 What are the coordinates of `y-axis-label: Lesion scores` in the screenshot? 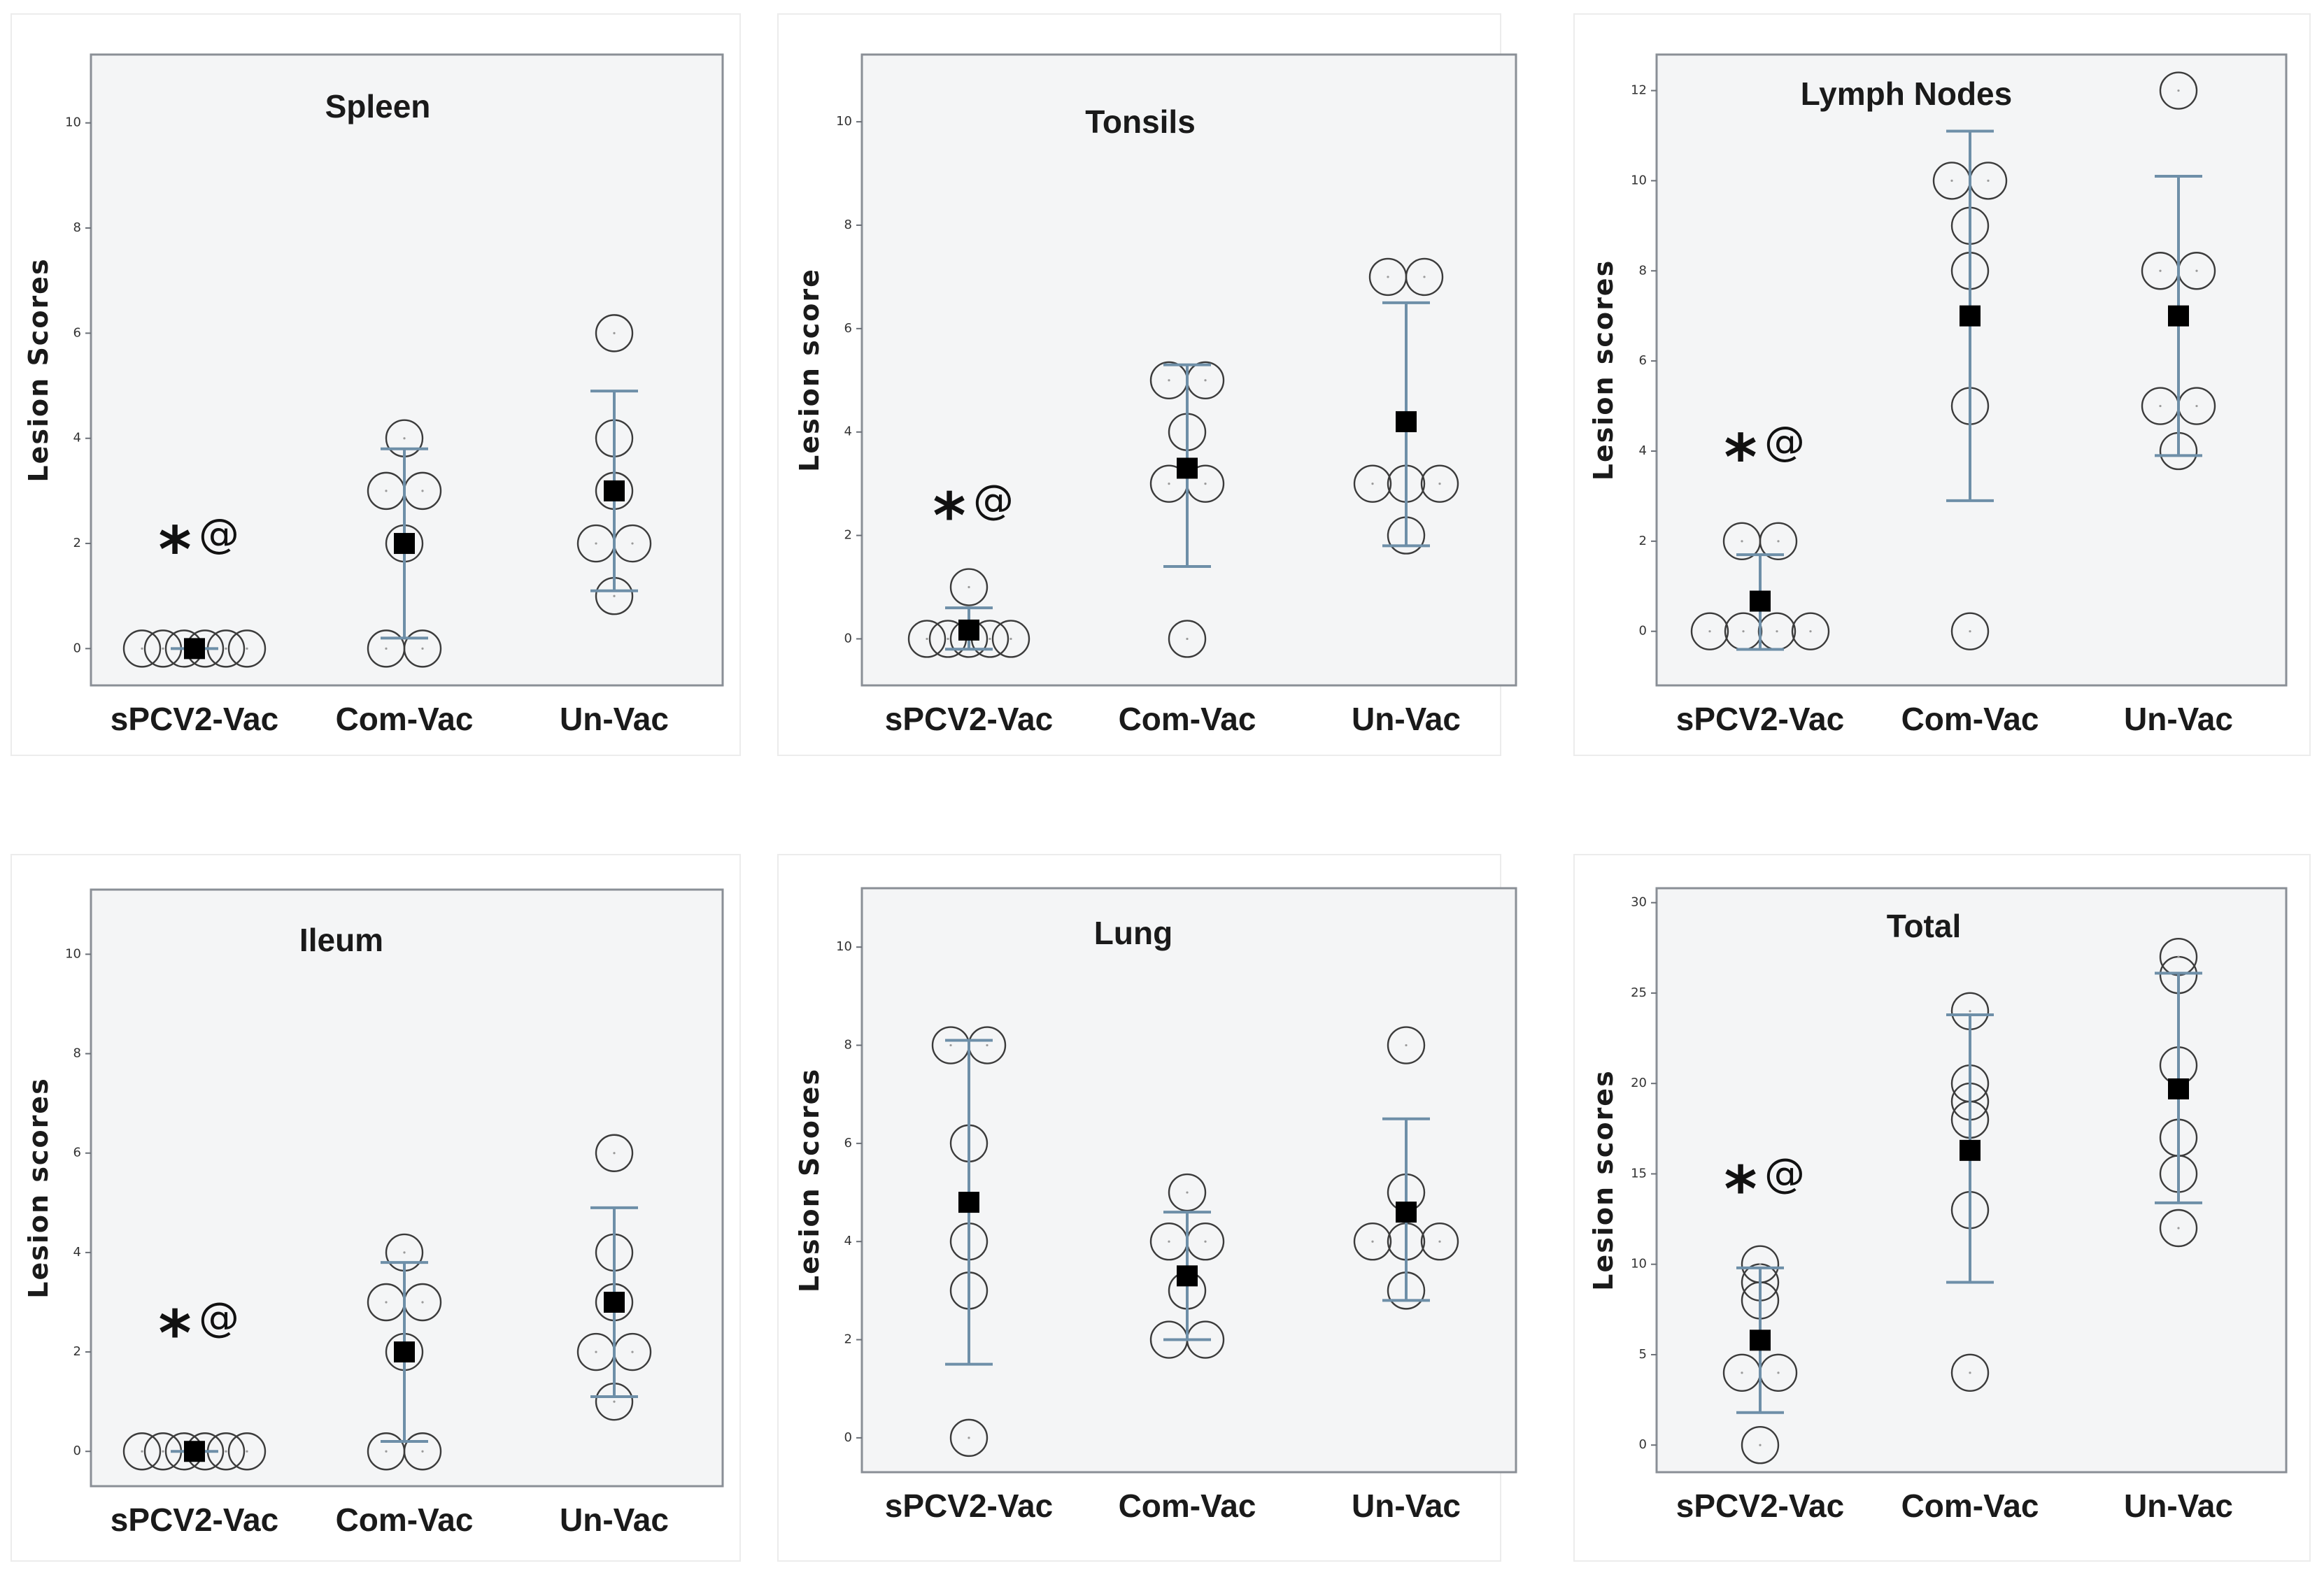 It's located at (1603, 370).